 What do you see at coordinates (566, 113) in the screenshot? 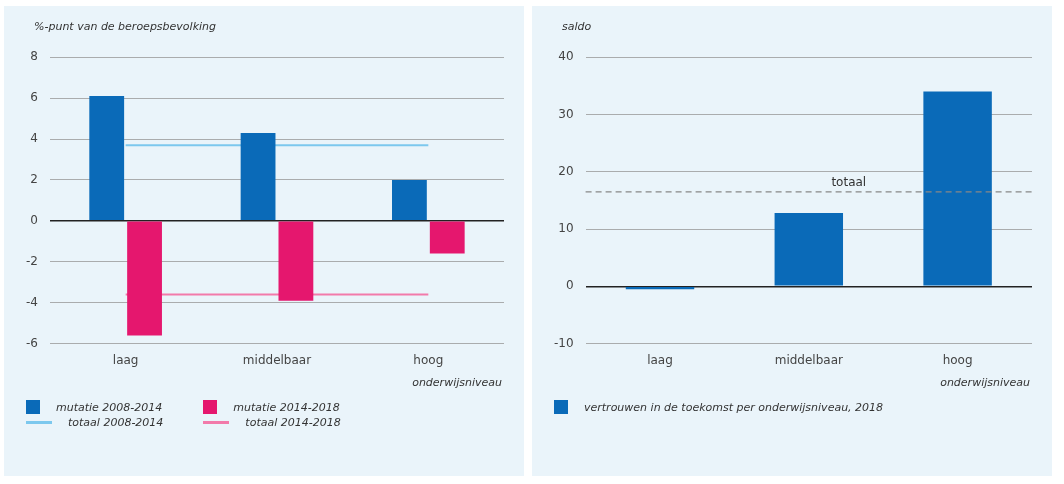
I see `y-tick-label: 30` at bounding box center [566, 113].